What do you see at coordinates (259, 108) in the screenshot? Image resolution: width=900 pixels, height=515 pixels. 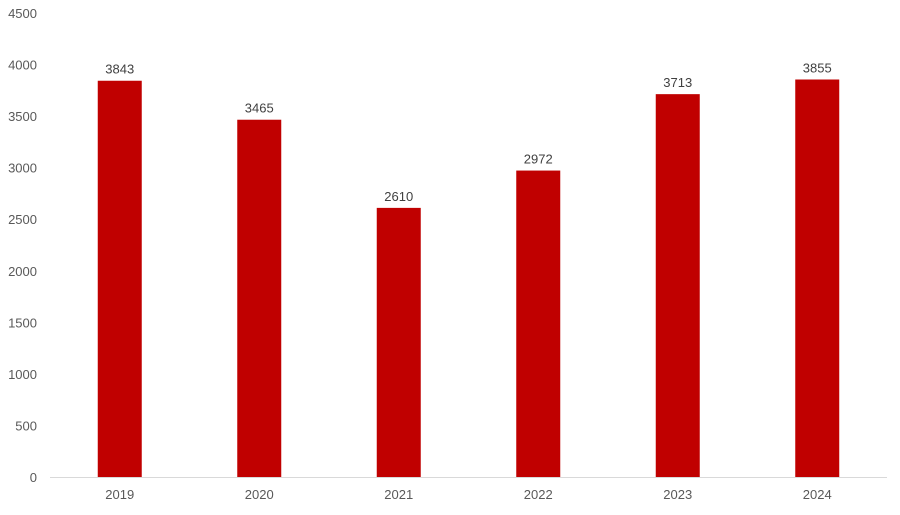 I see `data-label-2020: 3465` at bounding box center [259, 108].